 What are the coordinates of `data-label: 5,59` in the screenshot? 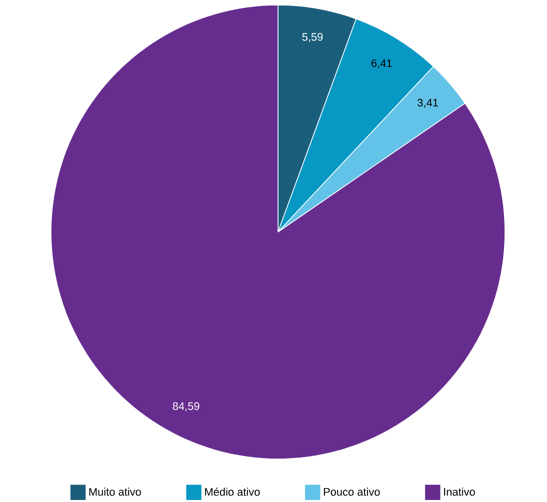 It's located at (312, 37).